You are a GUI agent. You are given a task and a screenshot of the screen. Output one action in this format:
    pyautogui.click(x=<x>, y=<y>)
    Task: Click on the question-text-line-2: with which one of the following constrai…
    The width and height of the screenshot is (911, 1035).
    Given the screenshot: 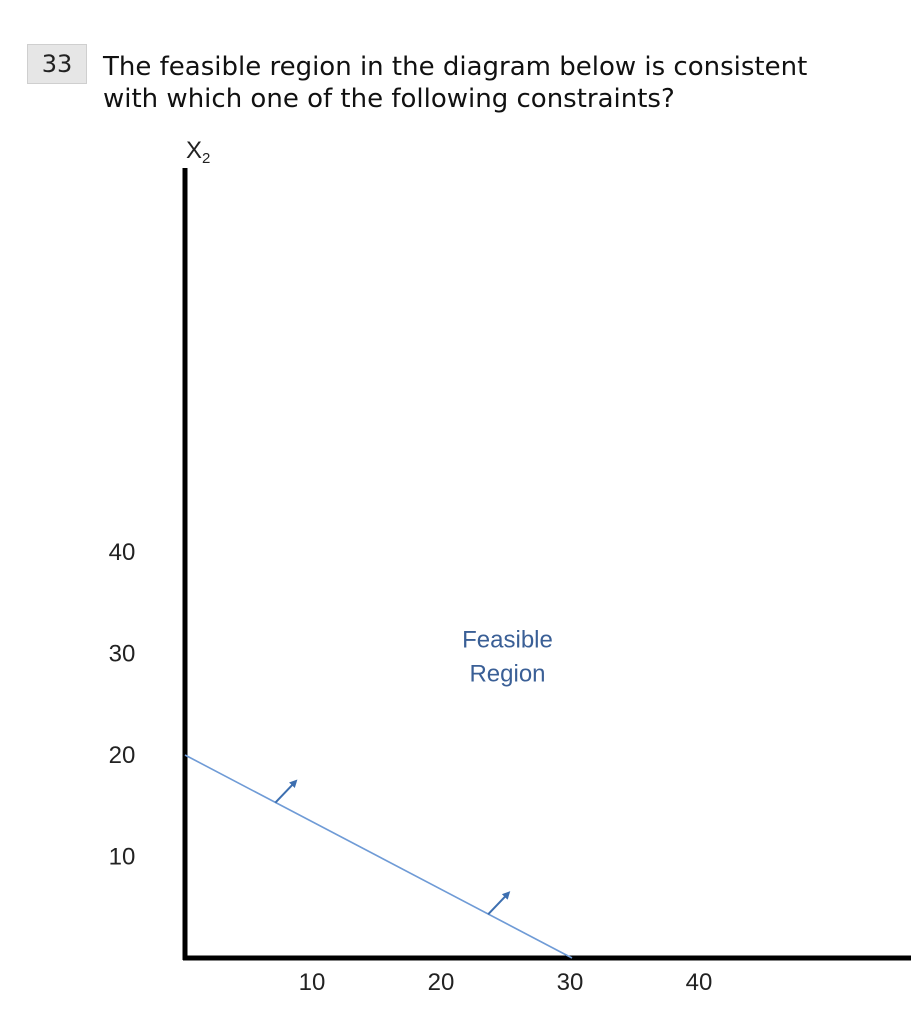 What is the action you would take?
    pyautogui.click(x=389, y=99)
    